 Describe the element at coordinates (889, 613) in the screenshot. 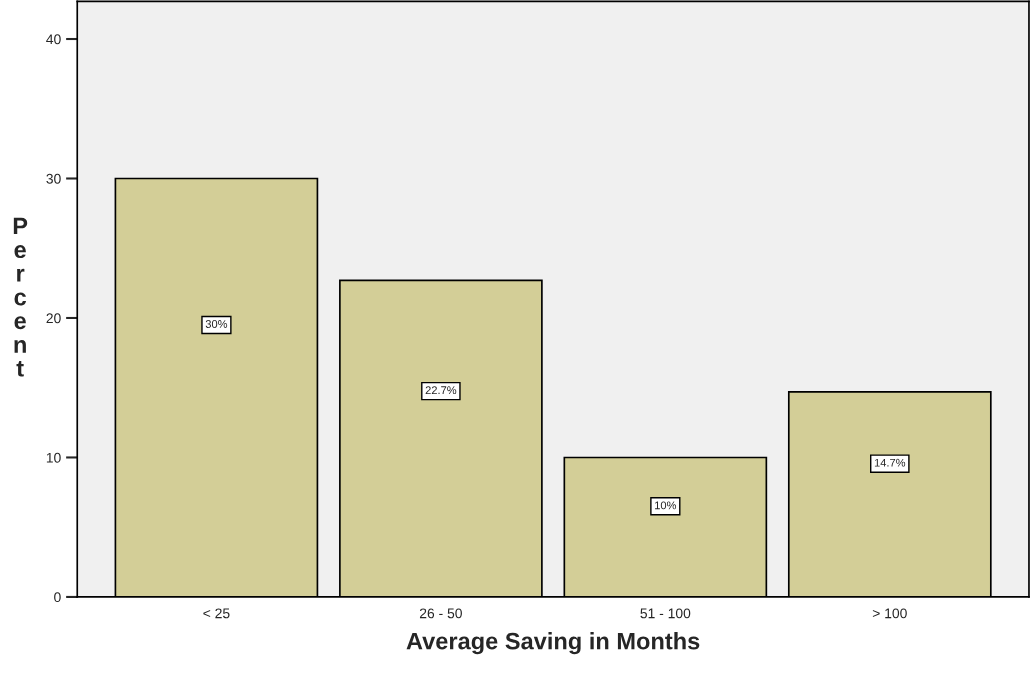

I see `x-tick-label: > 100` at that location.